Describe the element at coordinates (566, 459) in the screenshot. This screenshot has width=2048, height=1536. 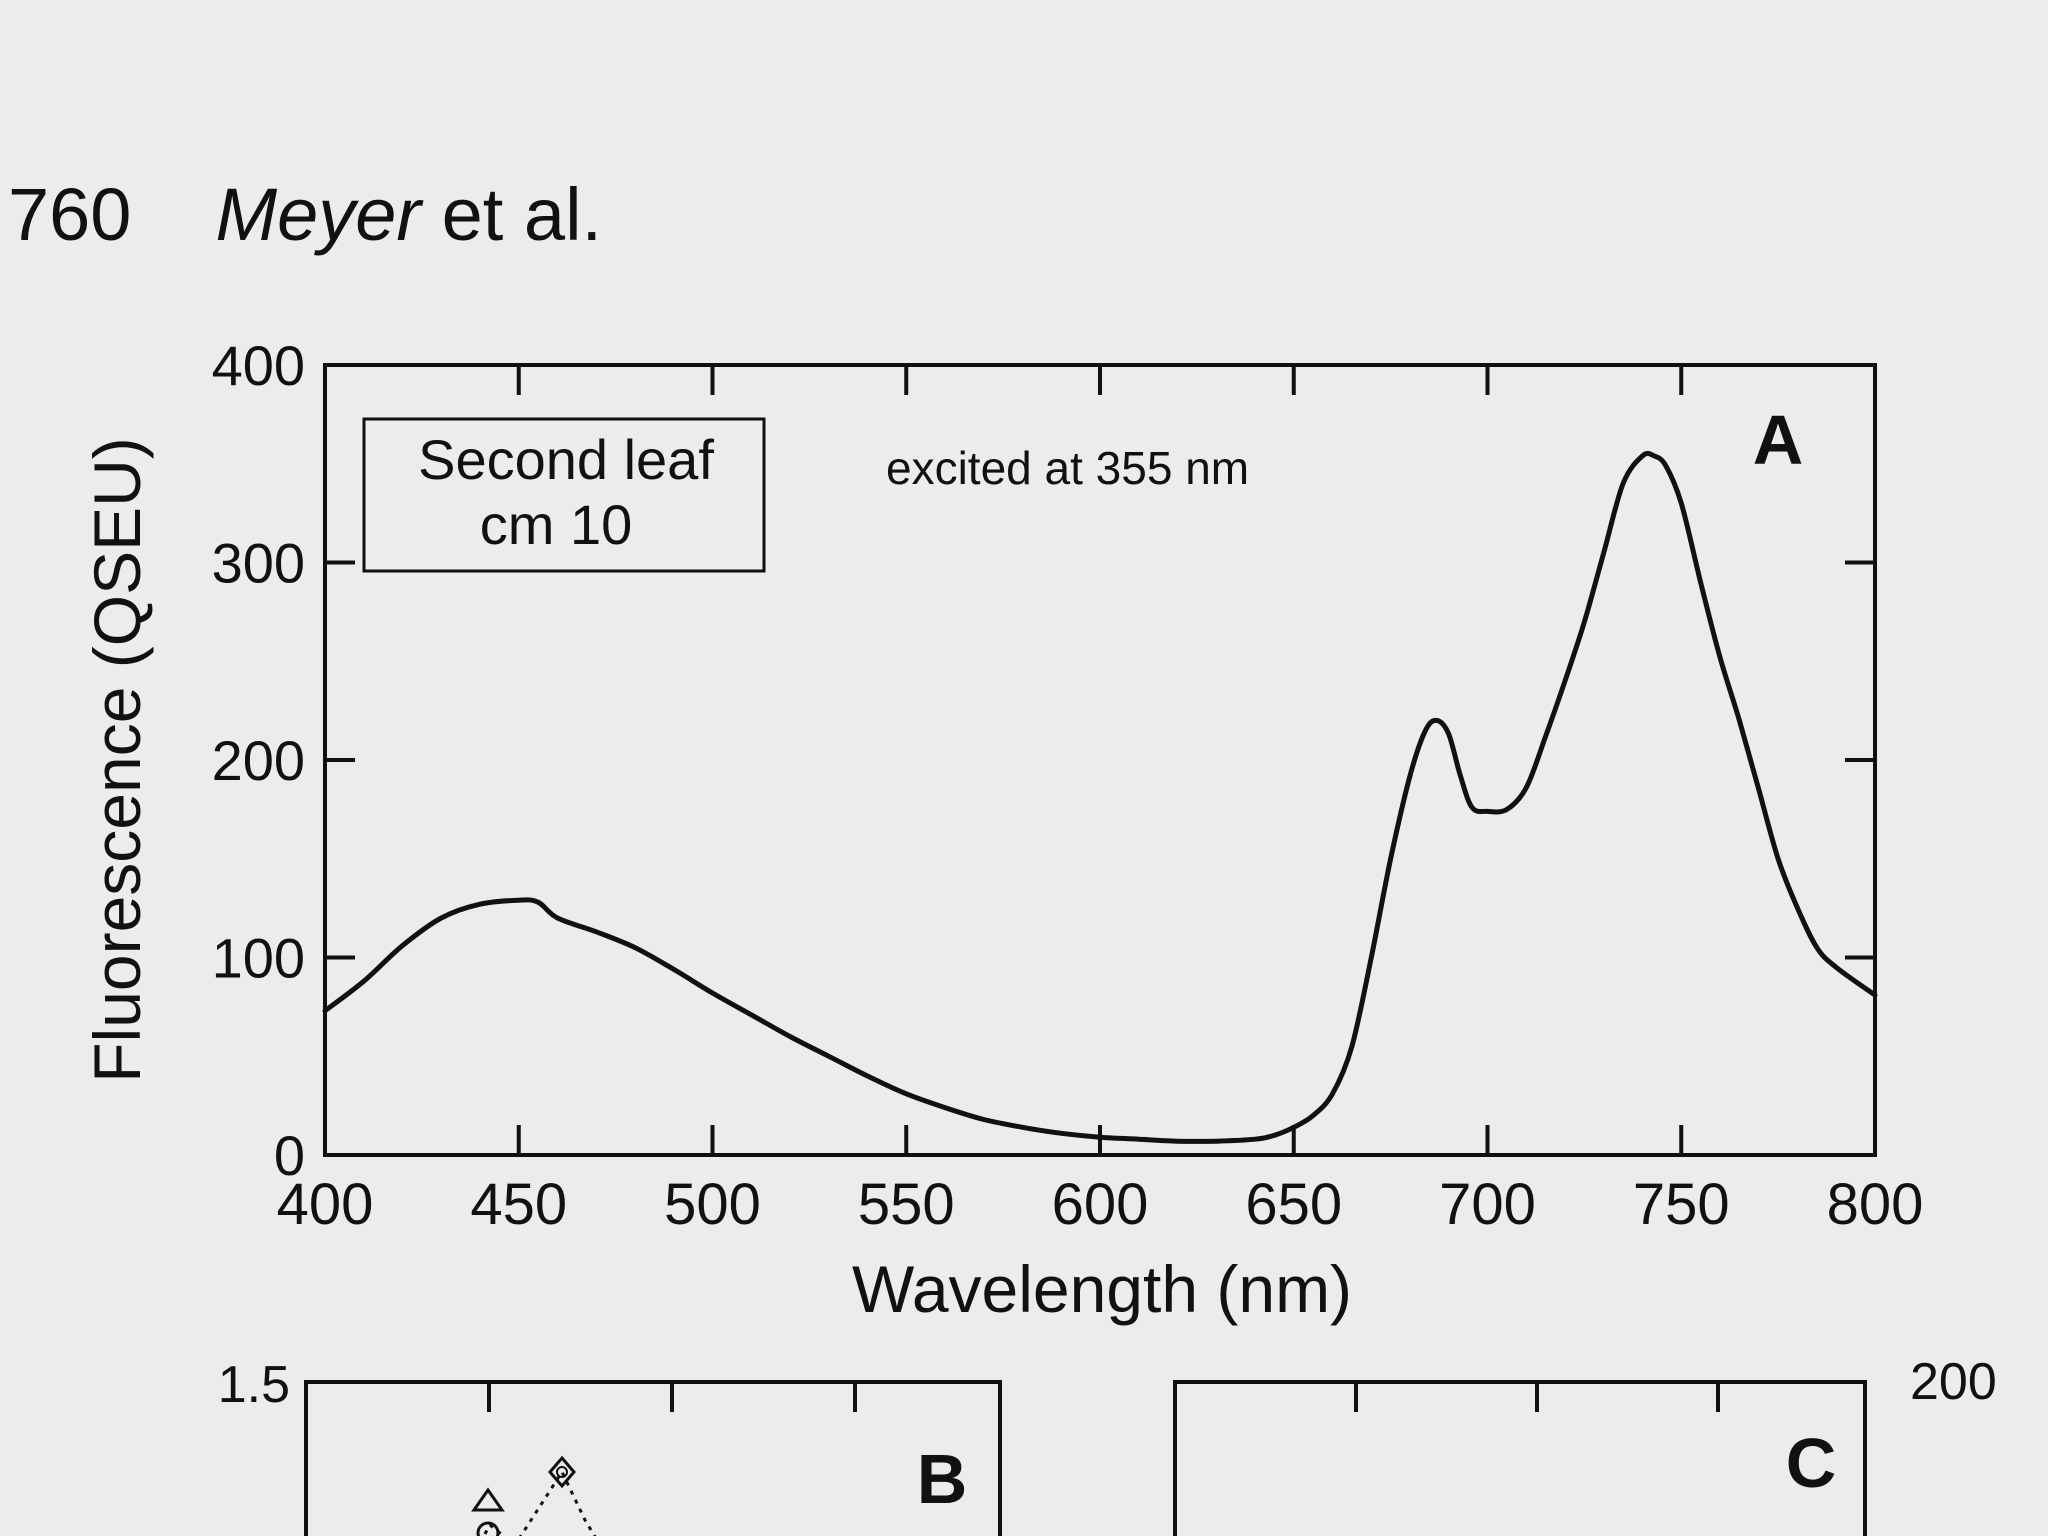
I see `legend-line-1: Second leaf` at that location.